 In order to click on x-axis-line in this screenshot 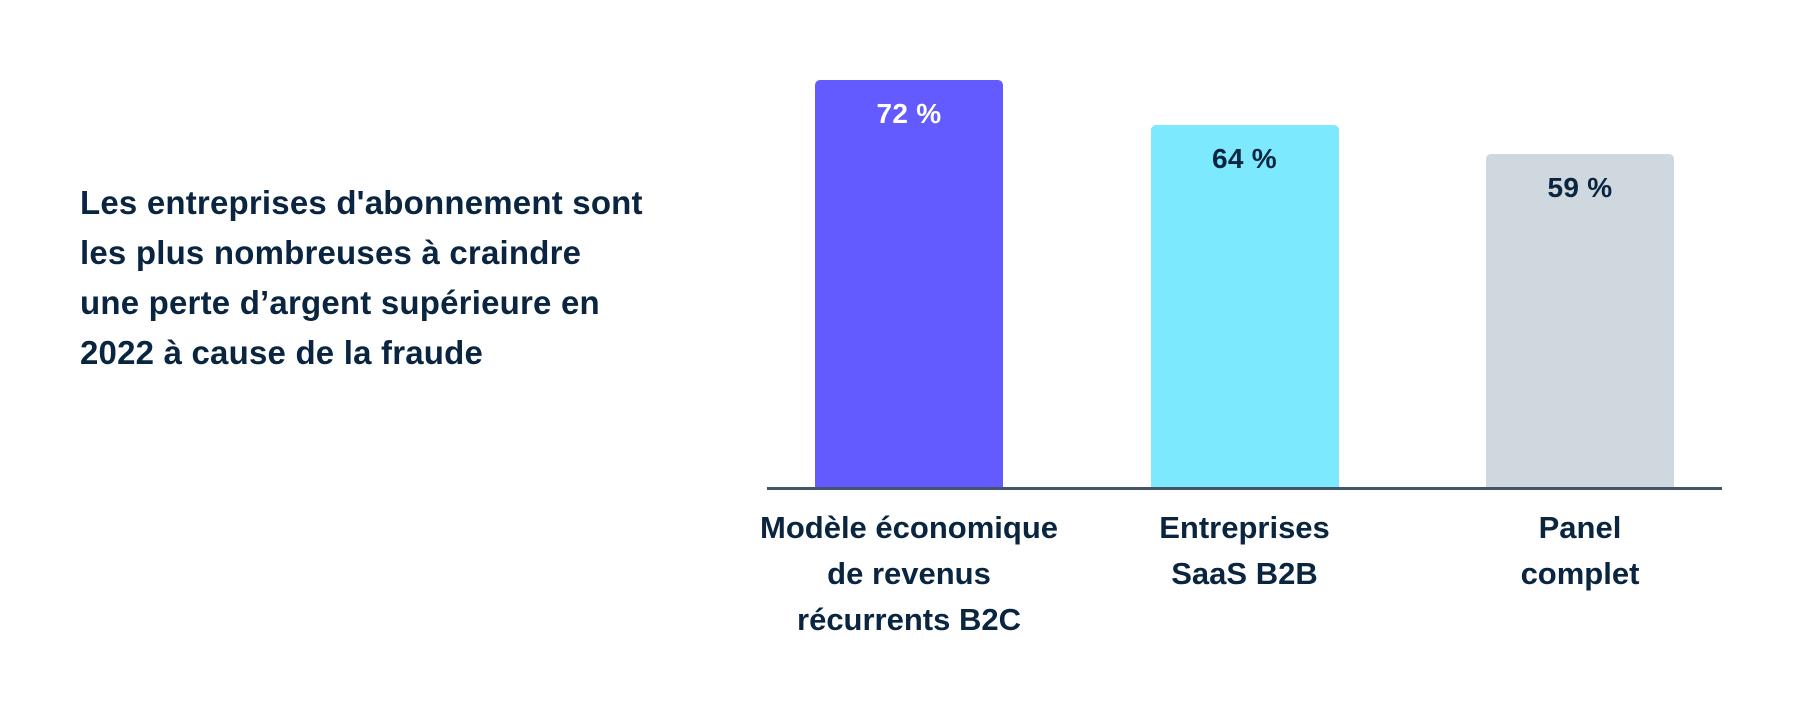, I will do `click(1244, 488)`.